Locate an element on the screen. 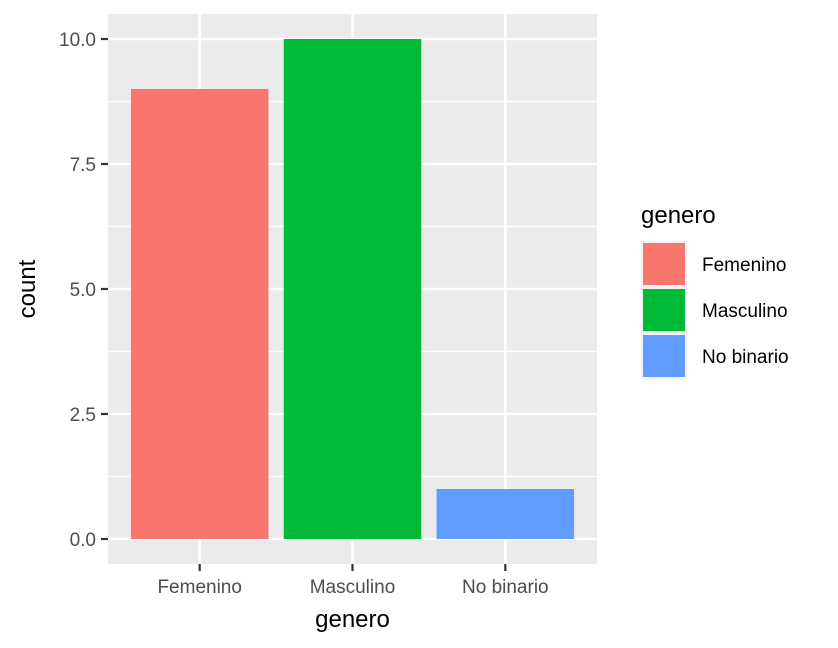  y-tick-label: 7.5 is located at coordinates (83, 165).